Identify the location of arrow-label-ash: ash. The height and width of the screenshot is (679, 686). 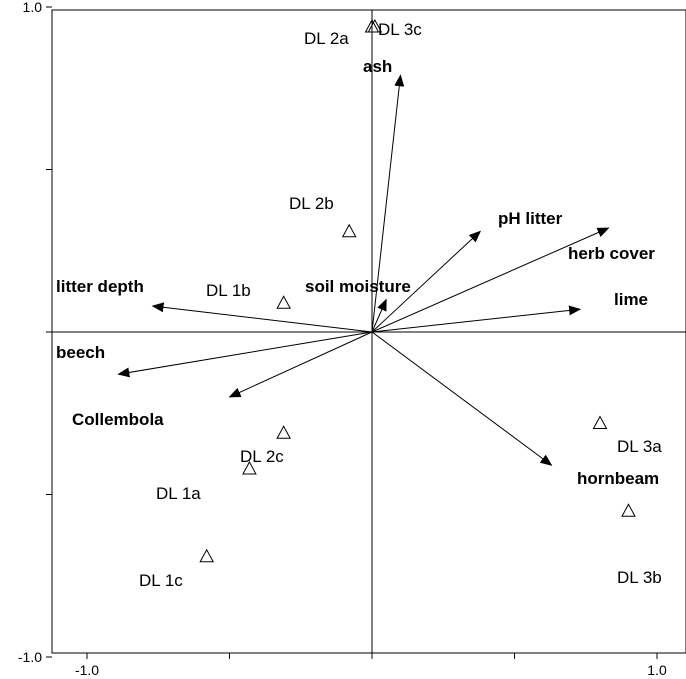
(377, 66).